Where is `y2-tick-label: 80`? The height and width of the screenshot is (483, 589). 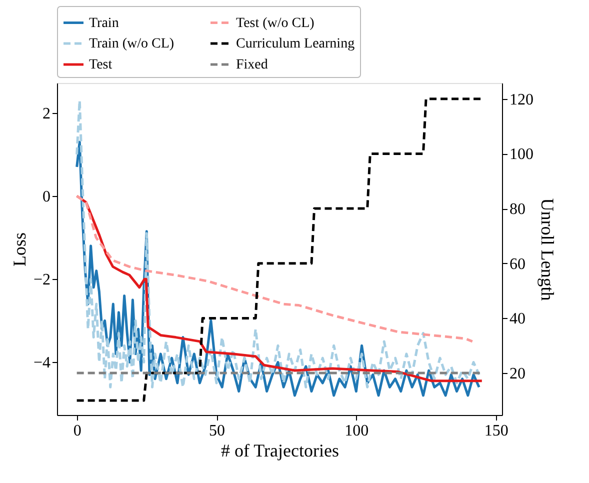
y2-tick-label: 80 is located at coordinates (518, 209).